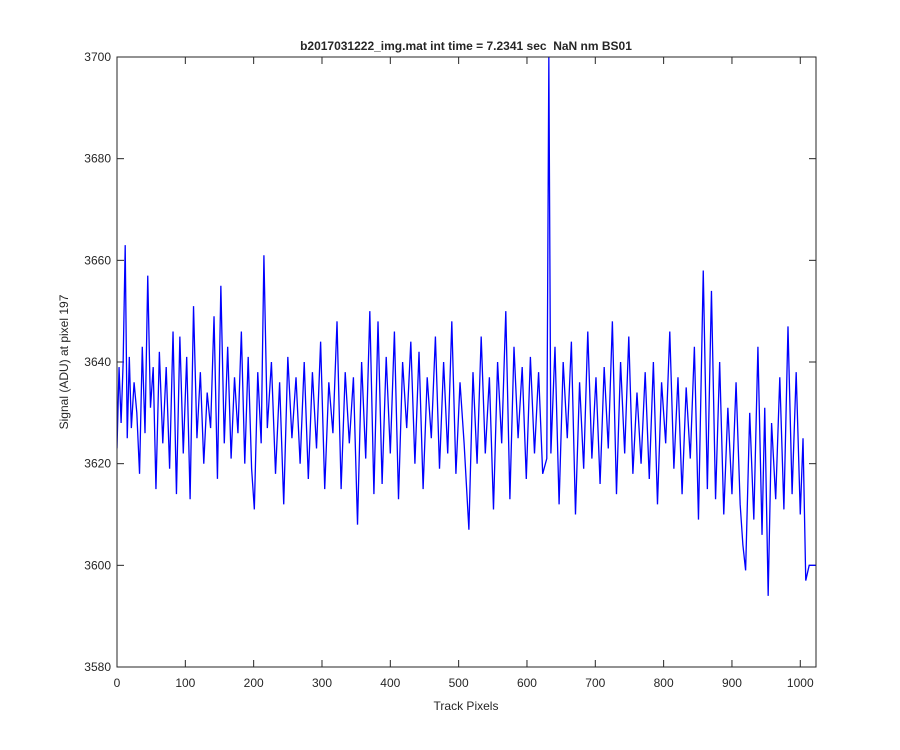 This screenshot has height=750, width=900. Describe the element at coordinates (254, 683) in the screenshot. I see `x-tick-label: 200` at that location.